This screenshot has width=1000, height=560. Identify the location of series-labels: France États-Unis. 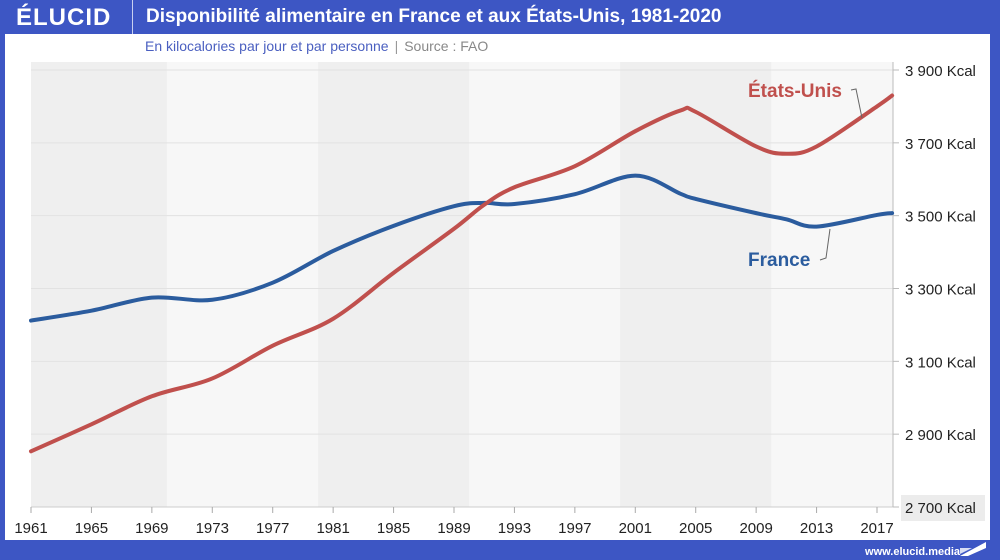
(805, 175).